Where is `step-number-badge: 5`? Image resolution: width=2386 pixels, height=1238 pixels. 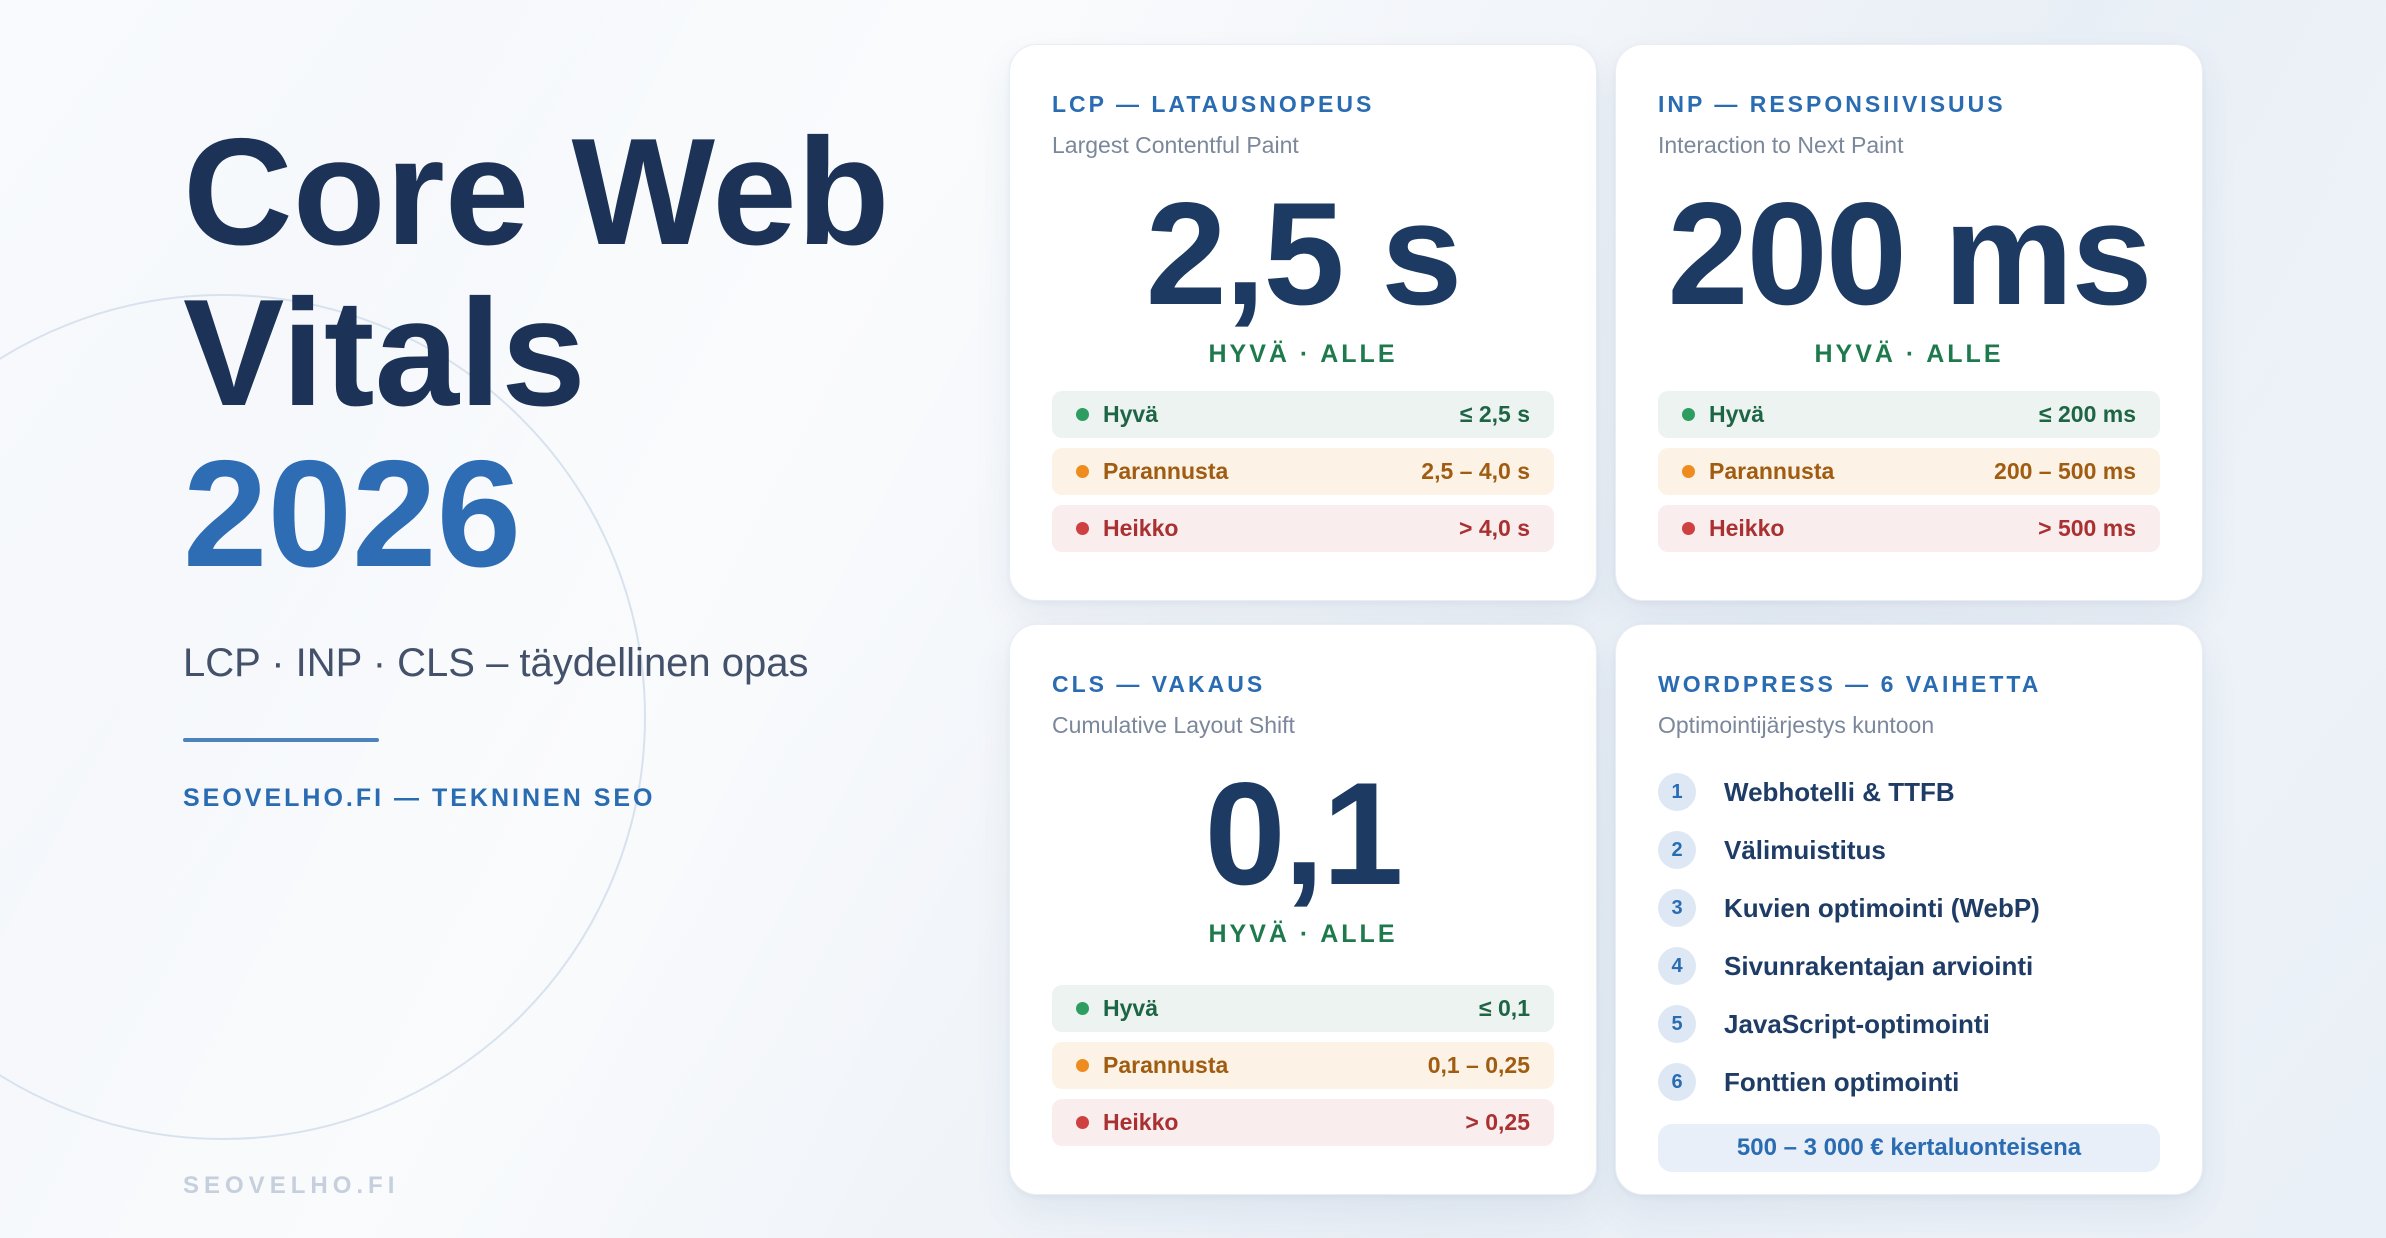
step-number-badge: 5 is located at coordinates (1677, 1024).